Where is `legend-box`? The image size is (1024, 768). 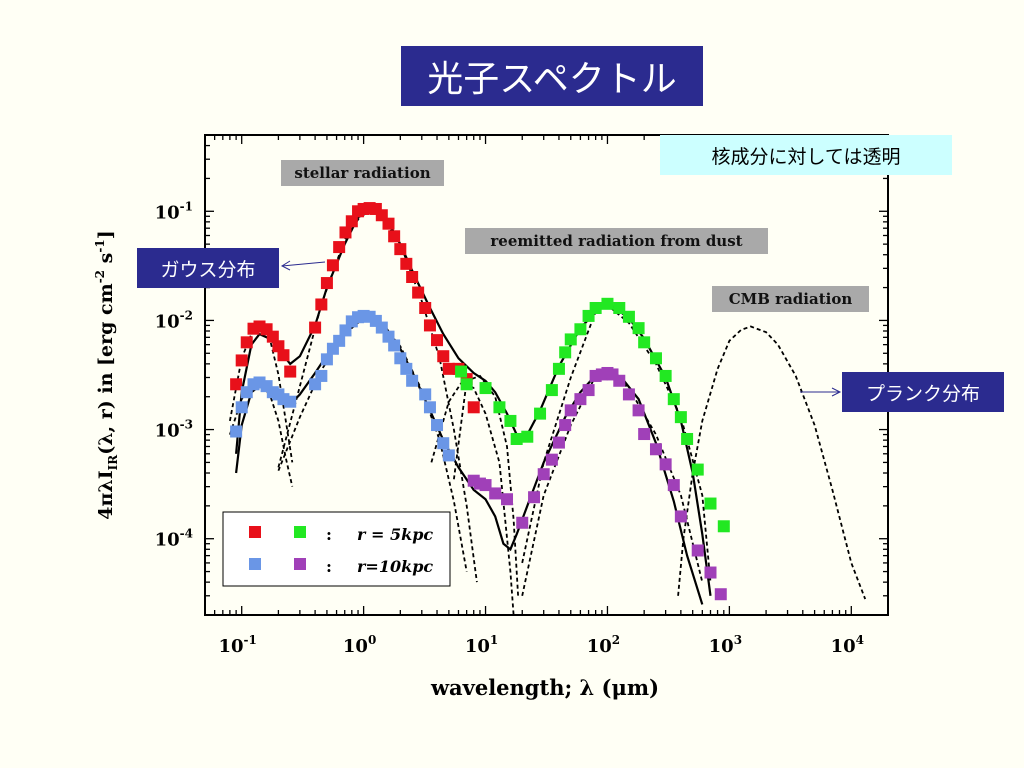 legend-box is located at coordinates (336, 549).